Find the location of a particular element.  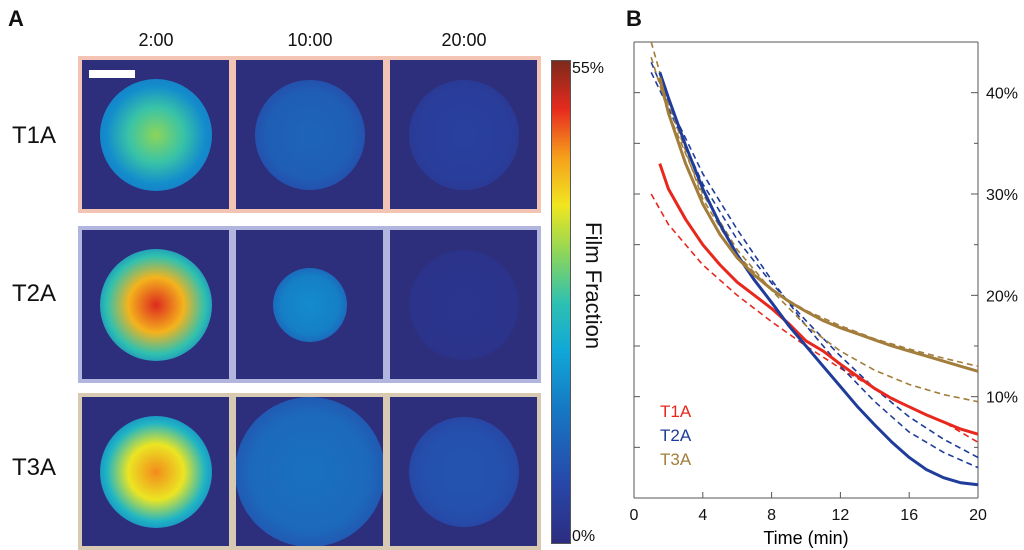

colorbar is located at coordinates (561, 302).